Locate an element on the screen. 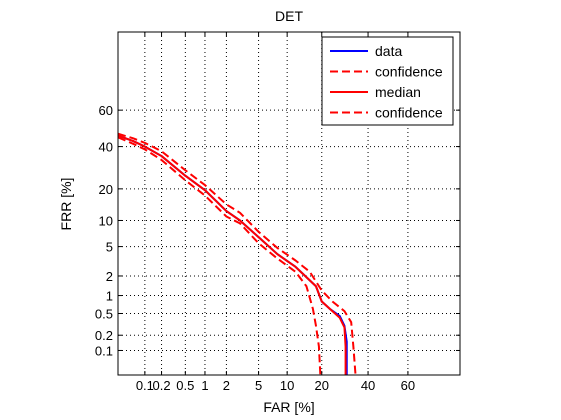 The width and height of the screenshot is (561, 420). x-tick-label: 1 is located at coordinates (204, 385).